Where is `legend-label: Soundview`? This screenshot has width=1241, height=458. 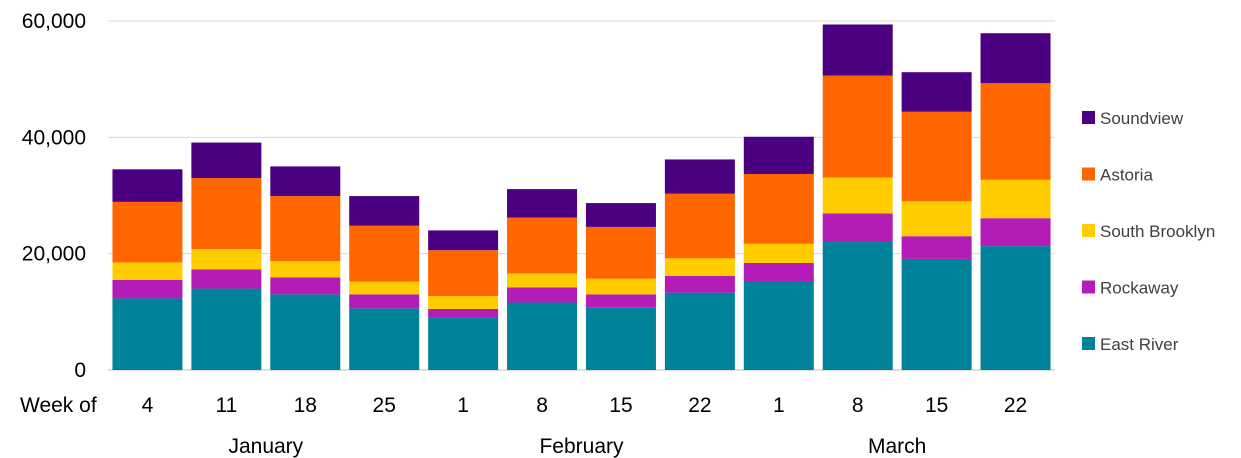 legend-label: Soundview is located at coordinates (1142, 118).